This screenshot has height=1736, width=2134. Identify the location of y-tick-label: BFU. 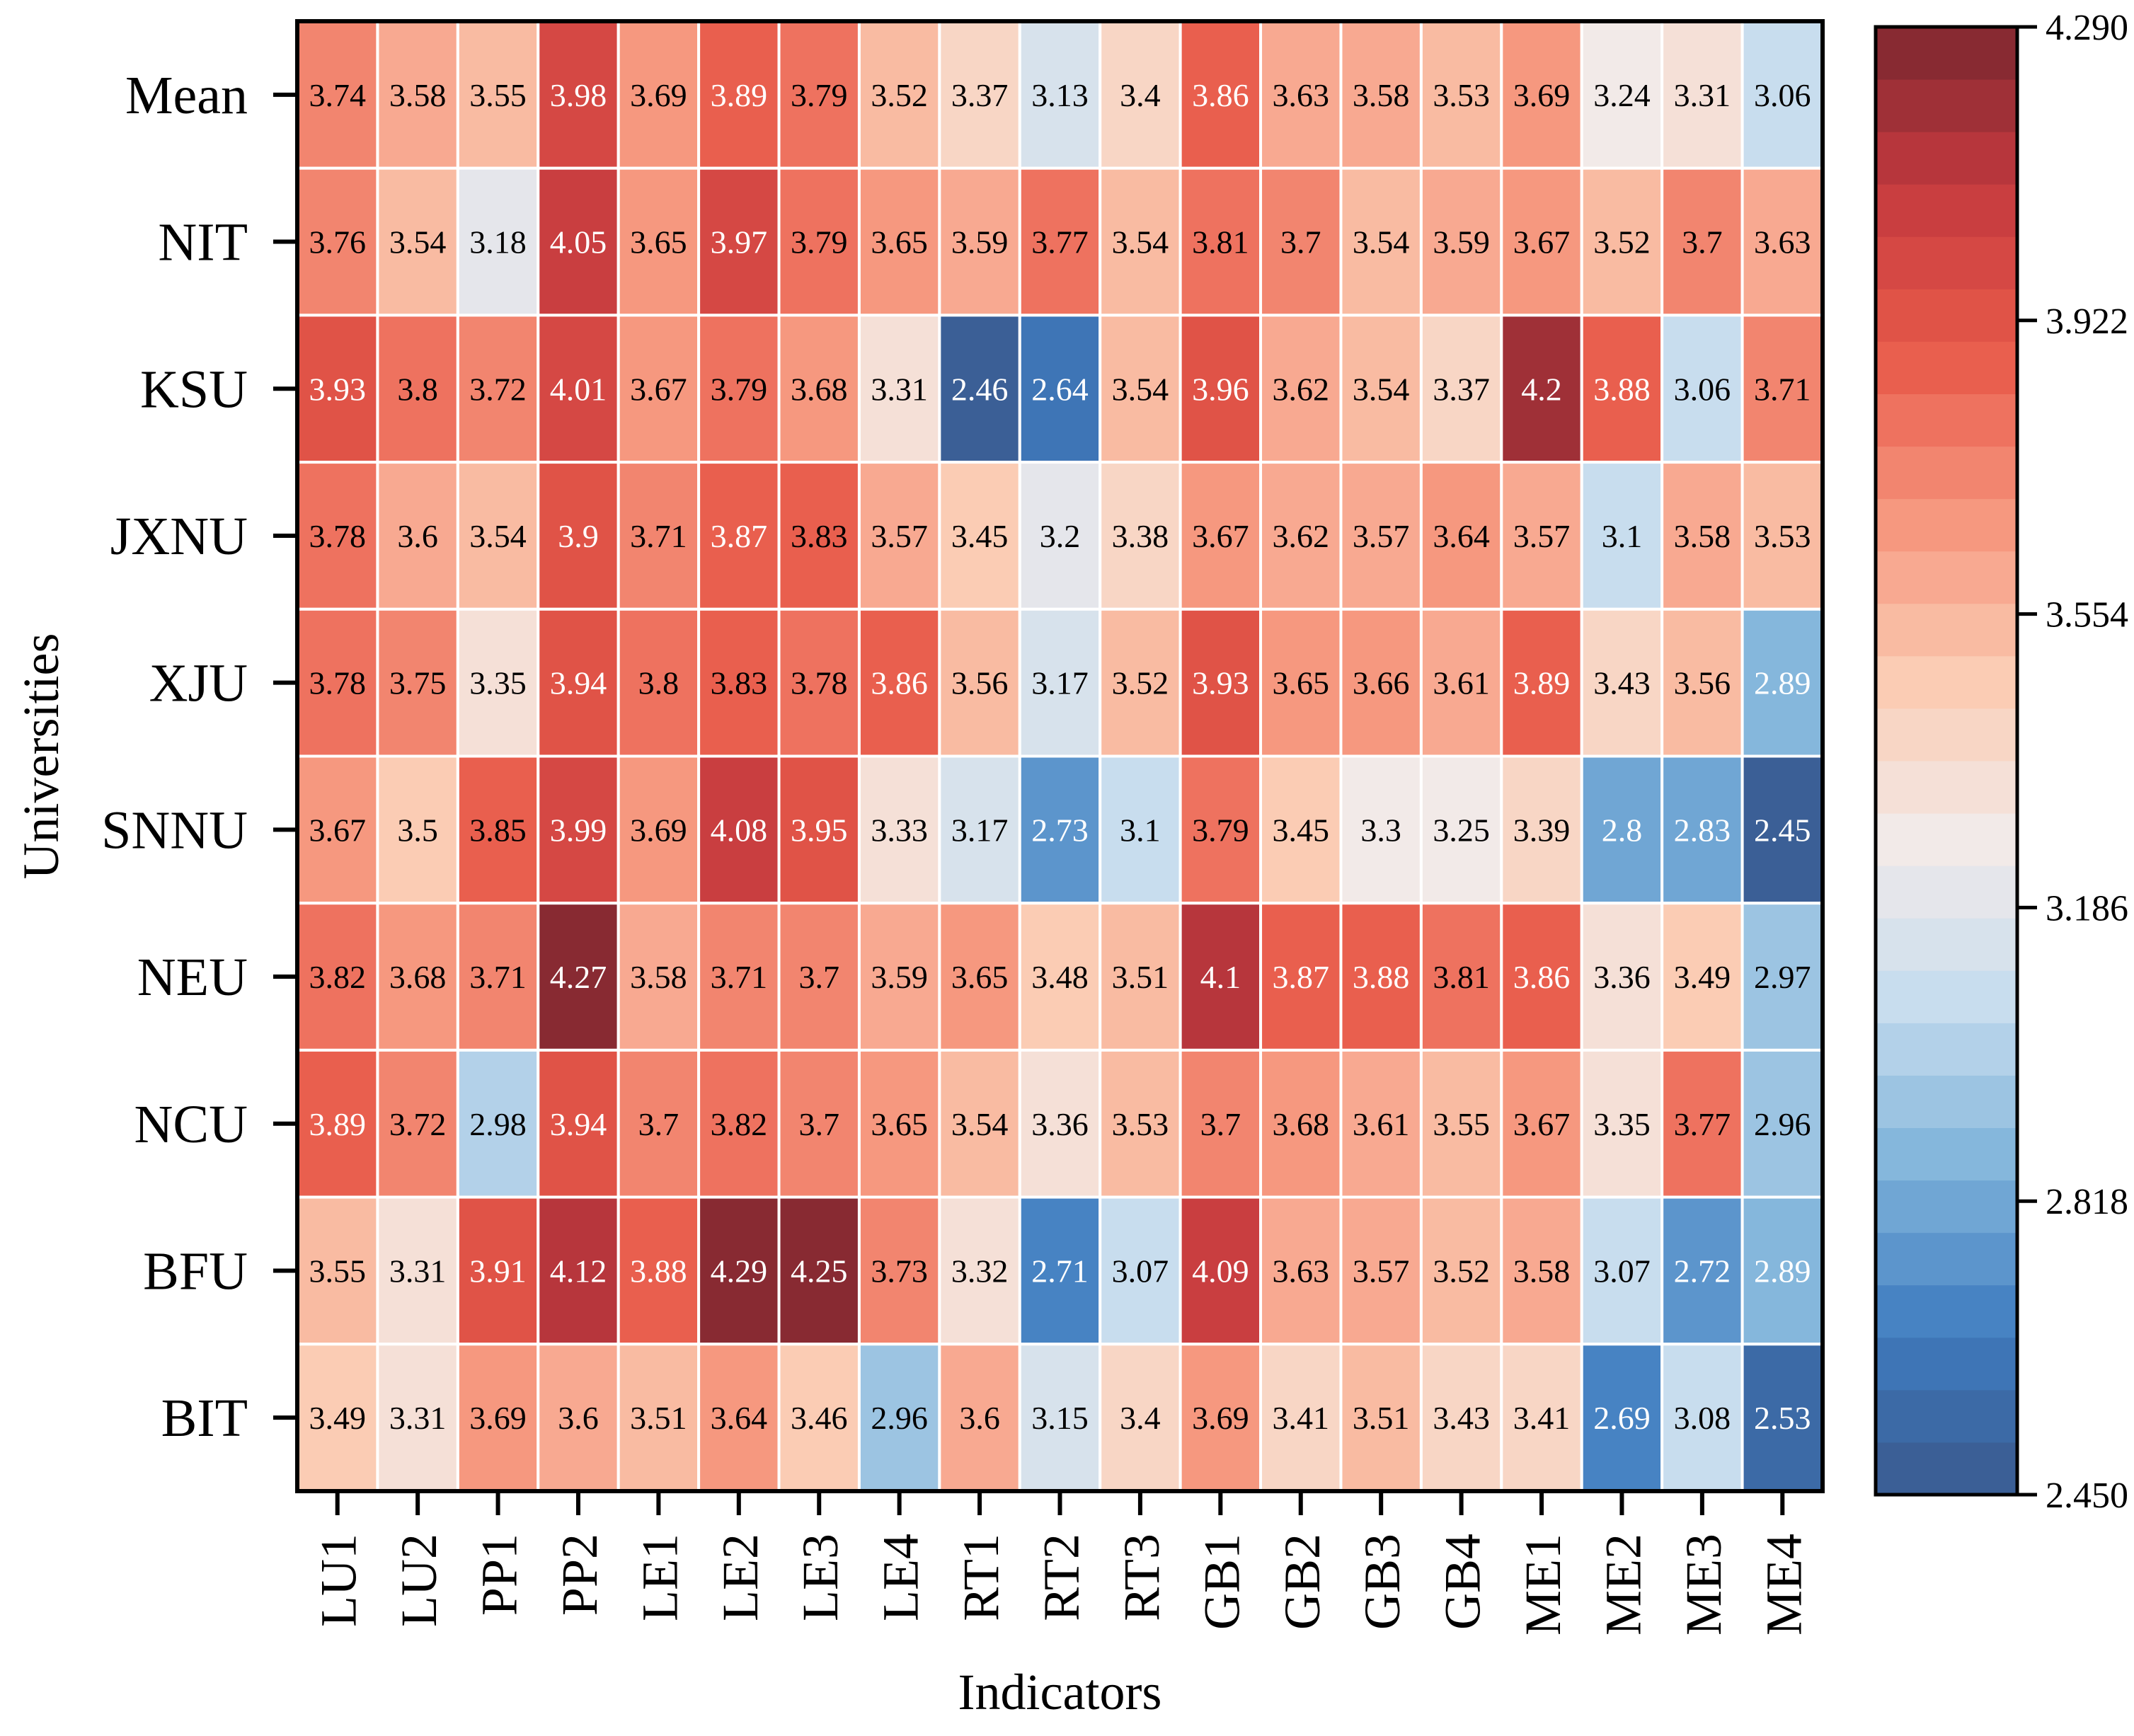
(195, 1271).